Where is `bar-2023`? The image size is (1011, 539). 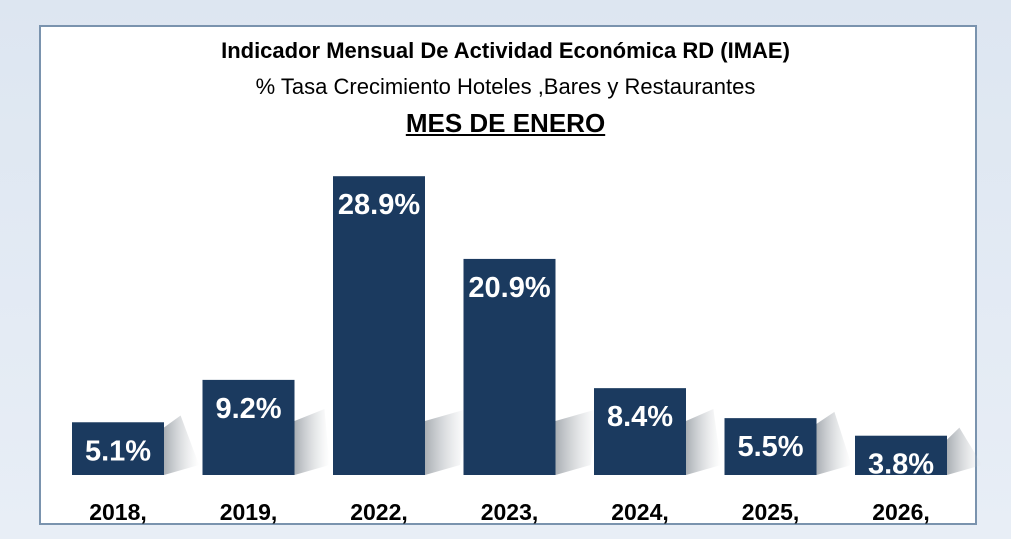
bar-2023 is located at coordinates (509, 366).